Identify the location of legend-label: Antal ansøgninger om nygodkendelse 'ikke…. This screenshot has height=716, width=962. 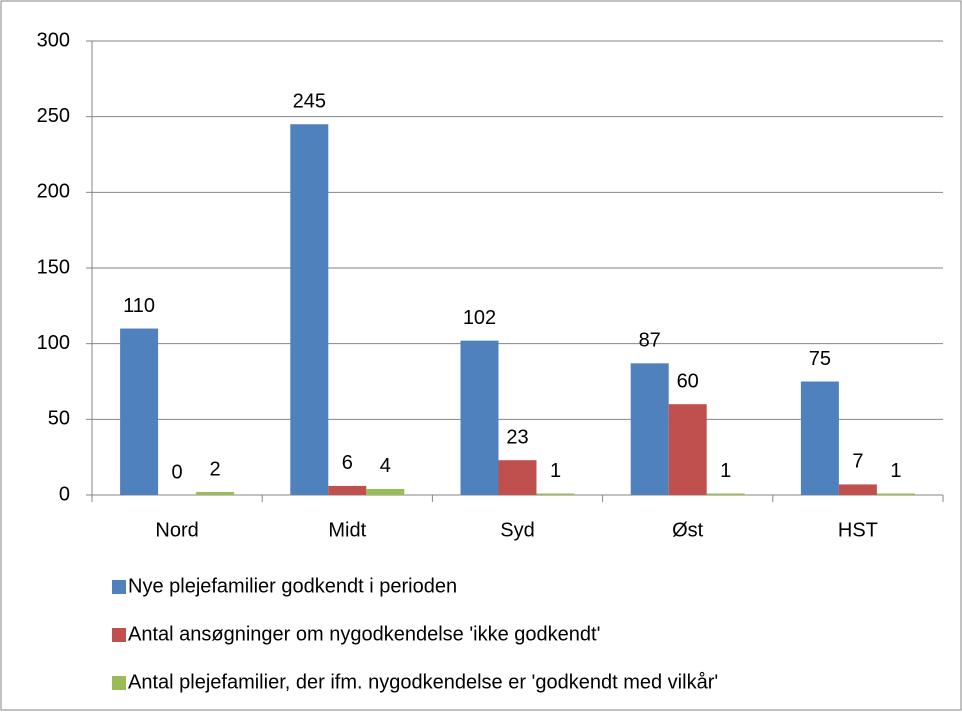
(364, 634).